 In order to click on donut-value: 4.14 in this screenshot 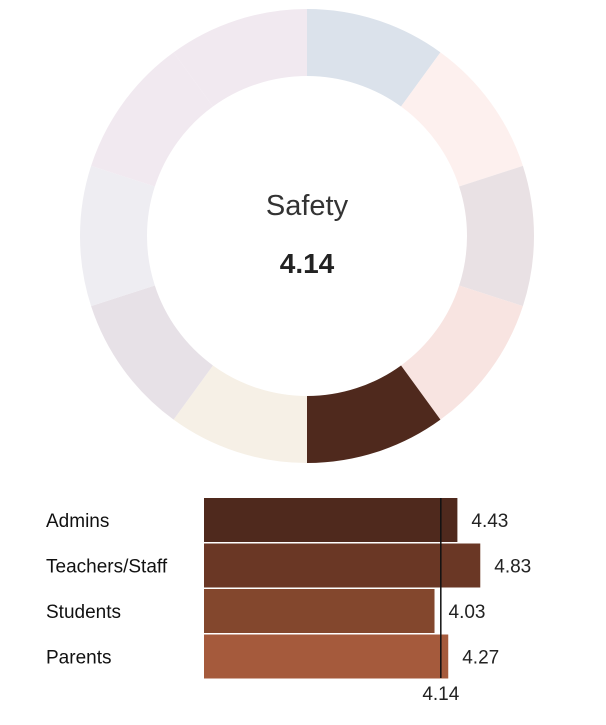, I will do `click(307, 263)`.